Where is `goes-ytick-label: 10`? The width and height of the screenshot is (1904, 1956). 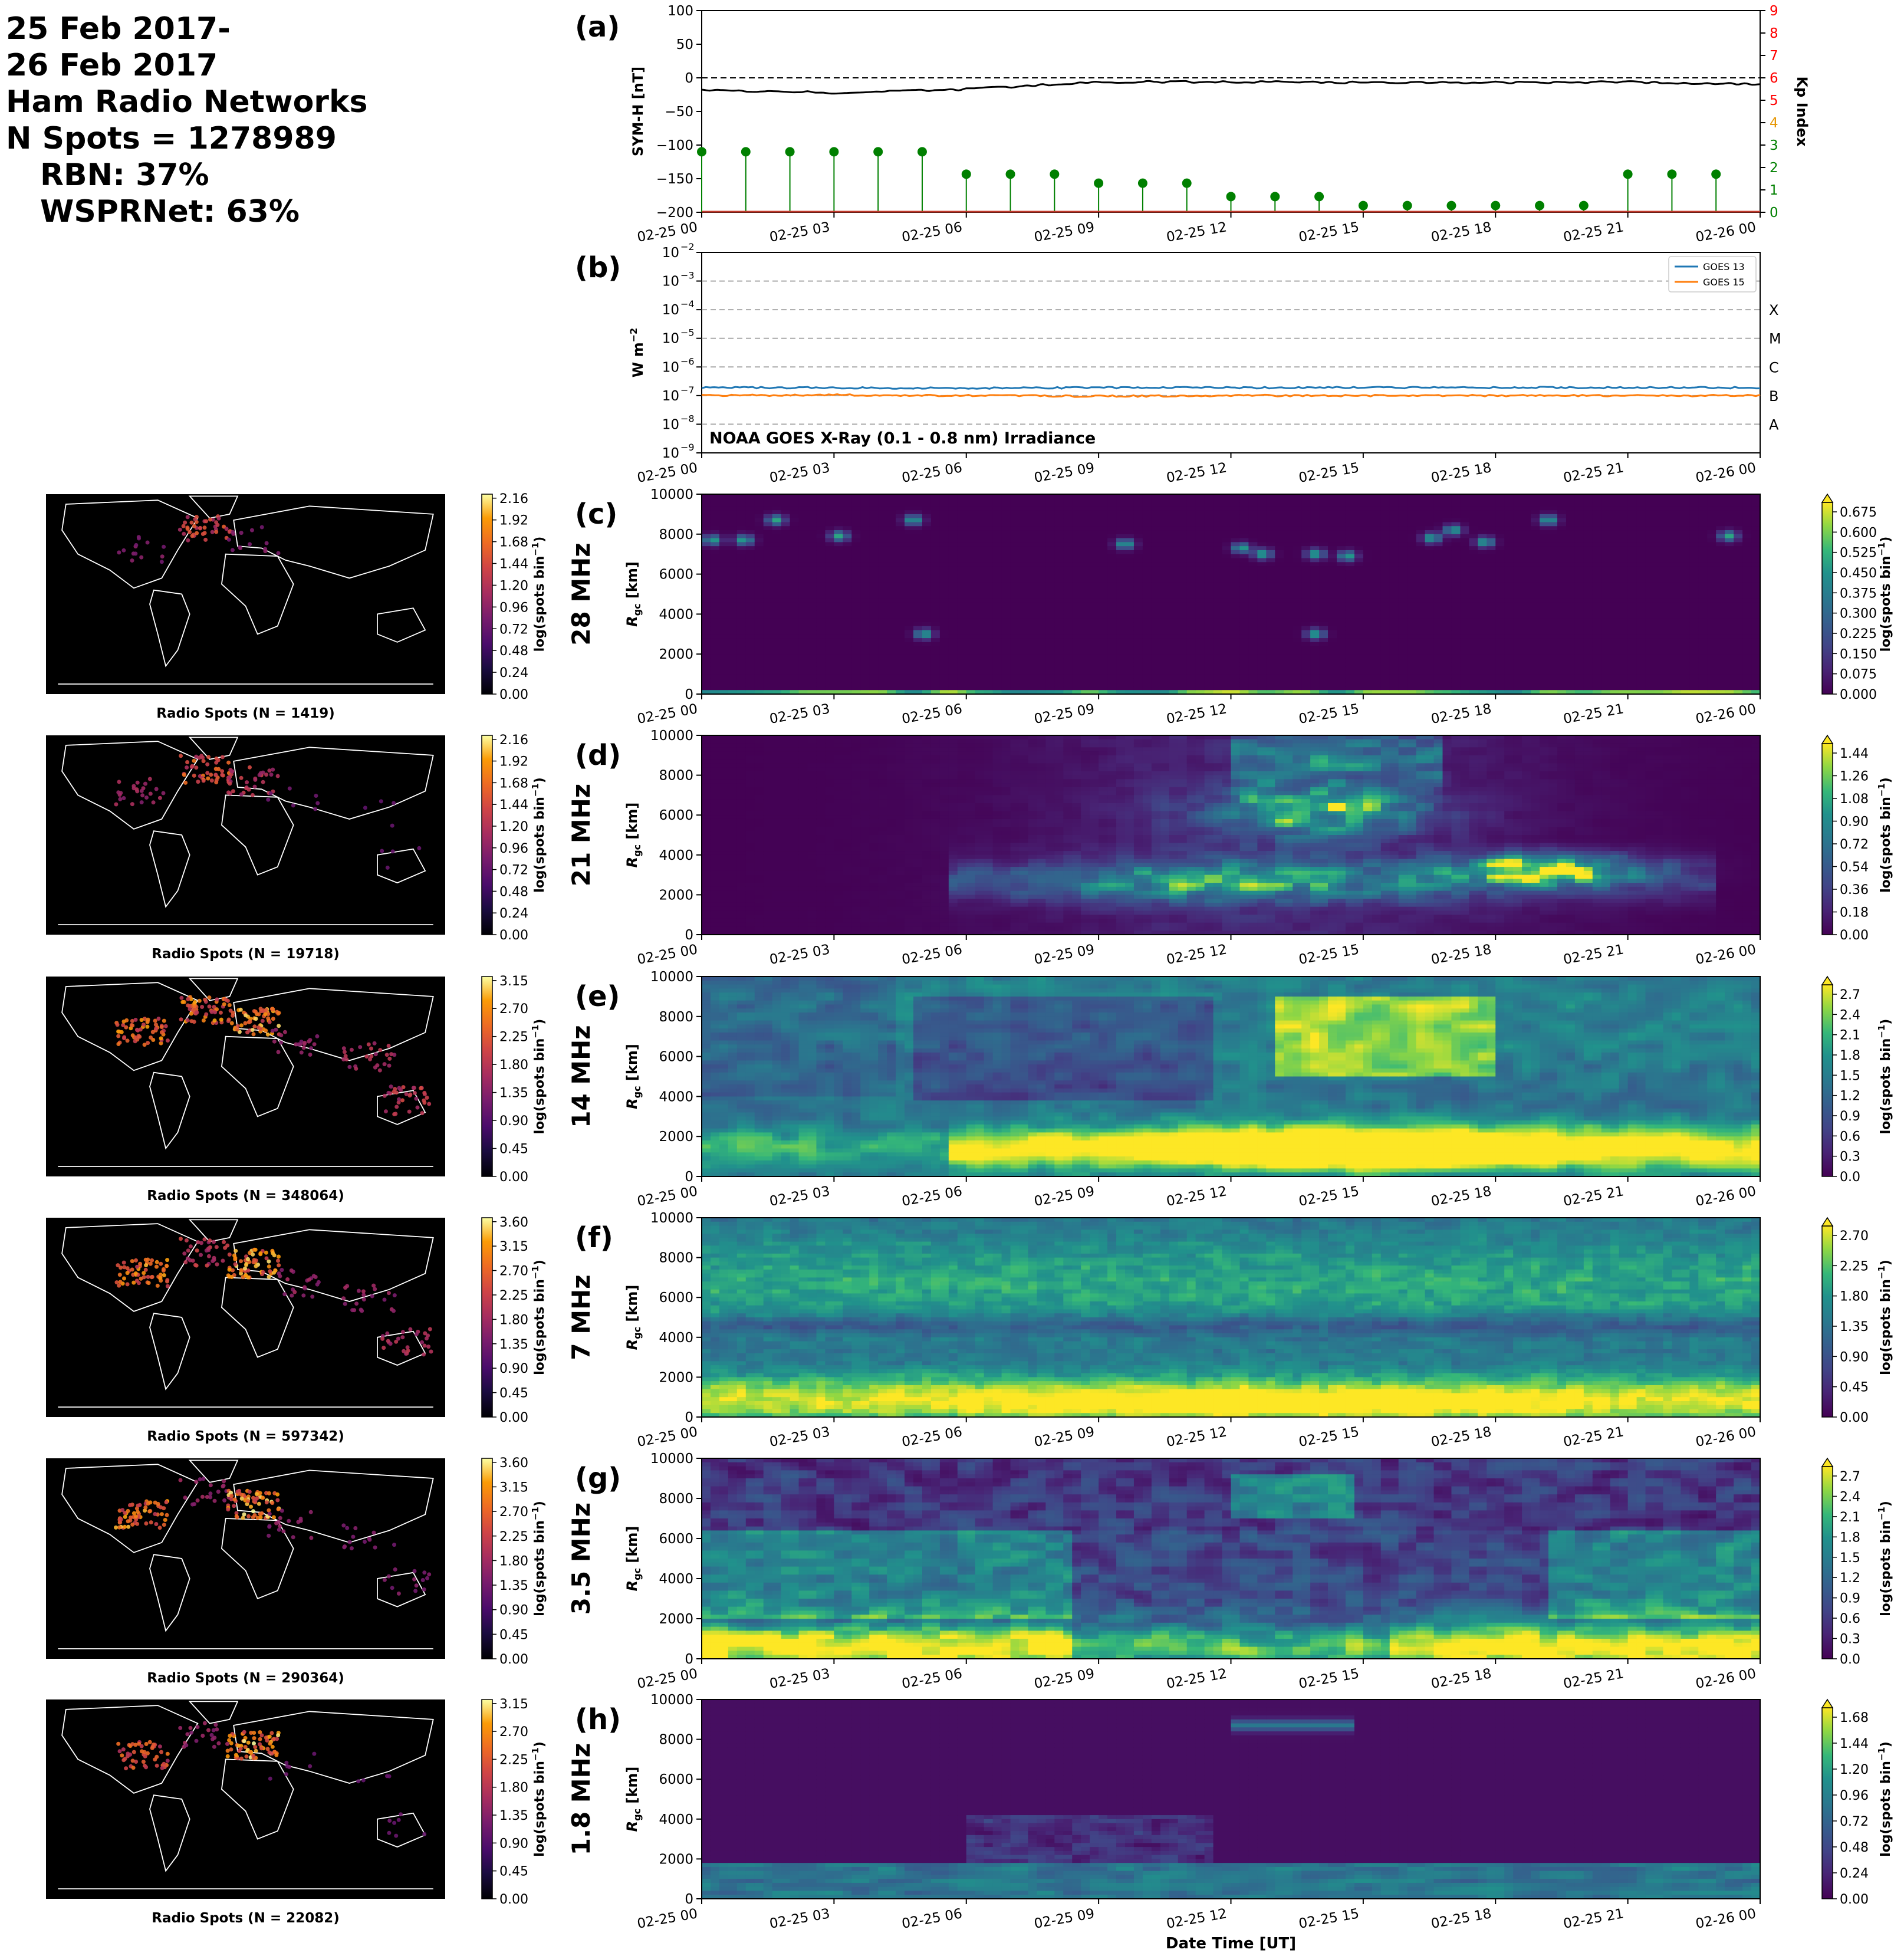
goes-ytick-label: 10 is located at coordinates (670, 253).